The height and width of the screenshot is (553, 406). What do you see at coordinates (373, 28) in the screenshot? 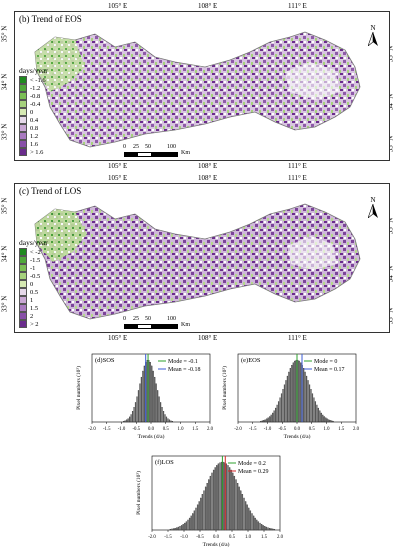
I see `north-label: N` at bounding box center [373, 28].